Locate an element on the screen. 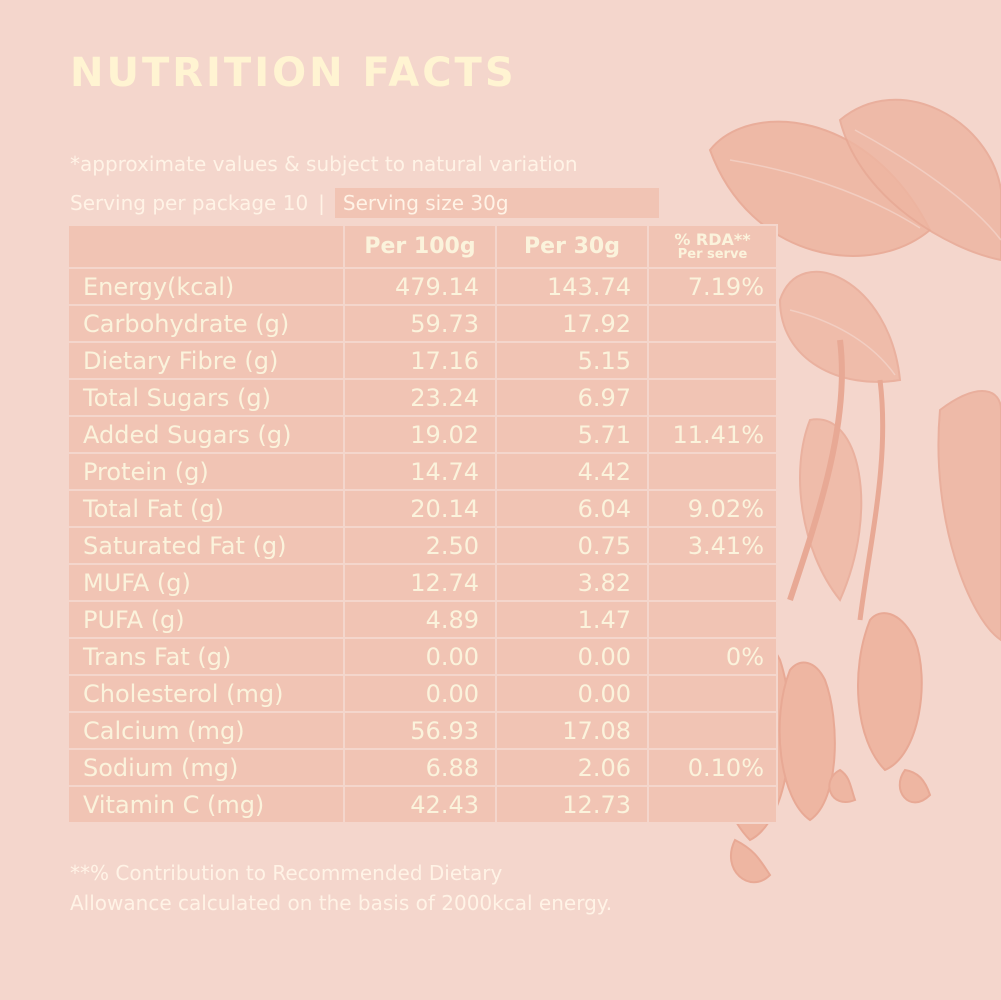 The image size is (1001, 1000). nutrient-name: Saturated Fat (g) is located at coordinates (206, 545).